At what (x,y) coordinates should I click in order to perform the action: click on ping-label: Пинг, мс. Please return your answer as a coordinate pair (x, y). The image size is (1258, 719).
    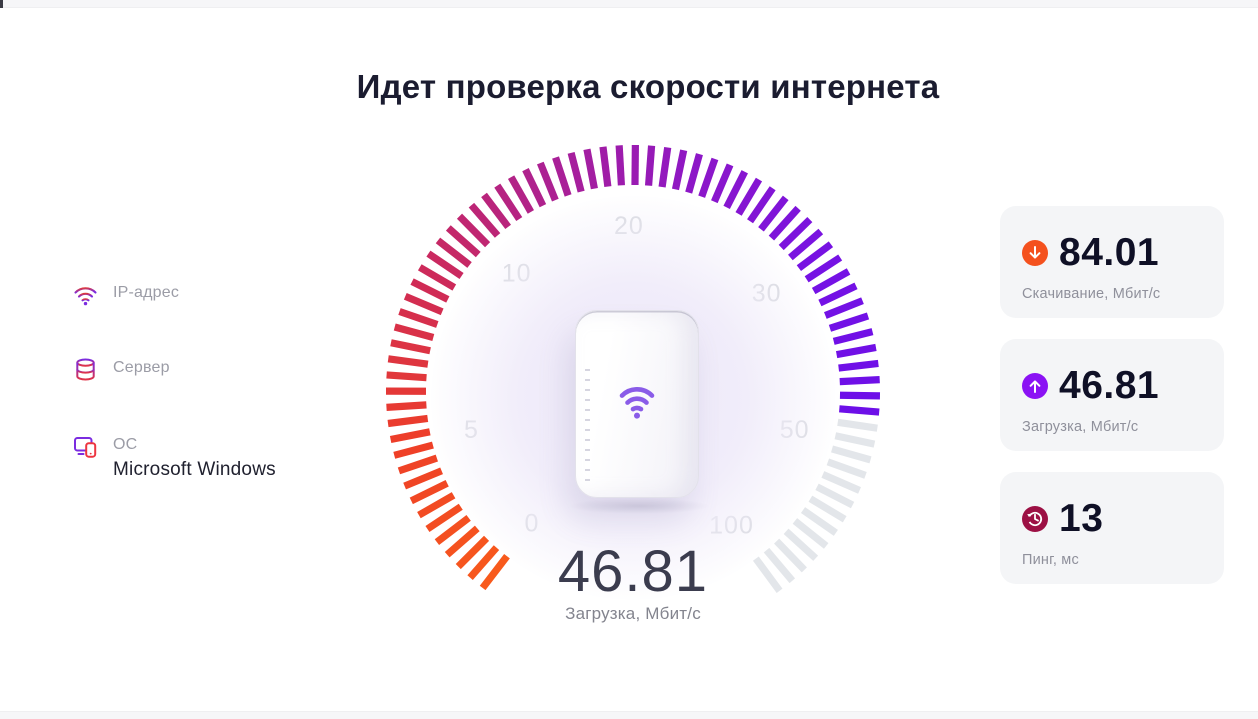
    Looking at the image, I should click on (1050, 560).